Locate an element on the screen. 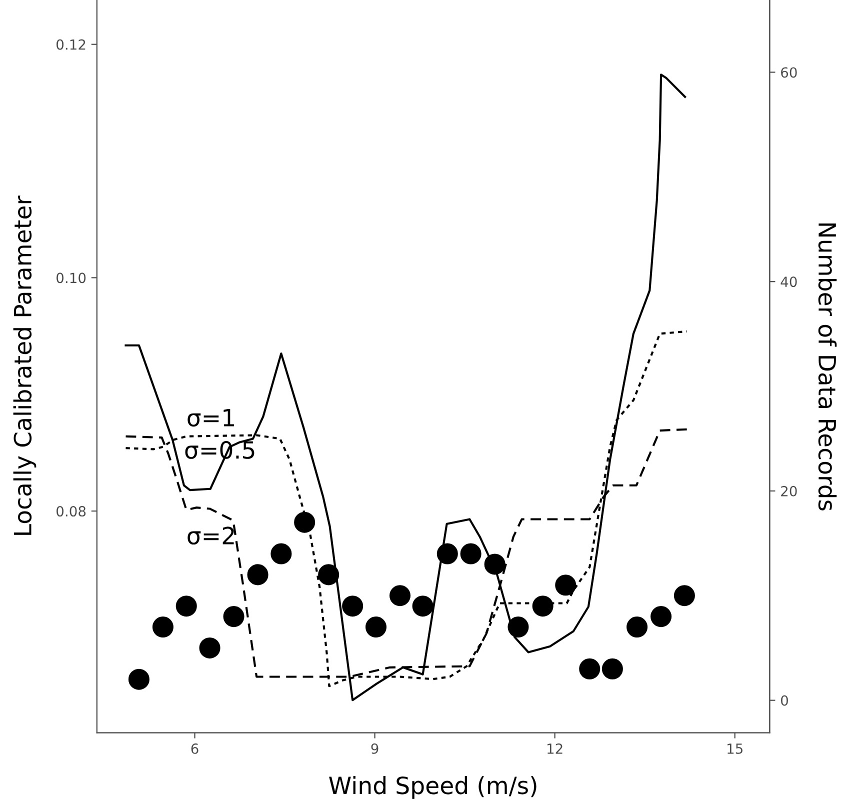  x-tick-label: 12 is located at coordinates (555, 748).